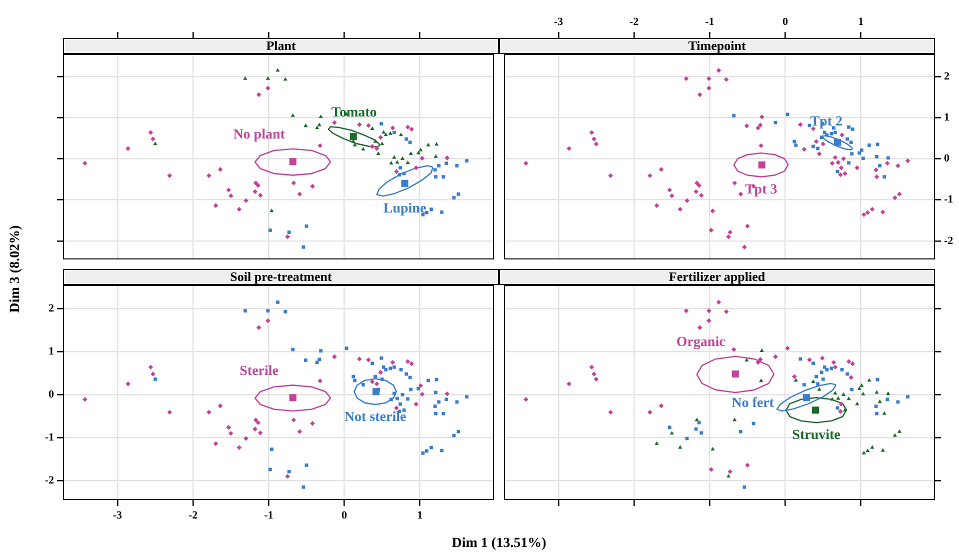  What do you see at coordinates (717, 46) in the screenshot?
I see `chart-title: Timepoint` at bounding box center [717, 46].